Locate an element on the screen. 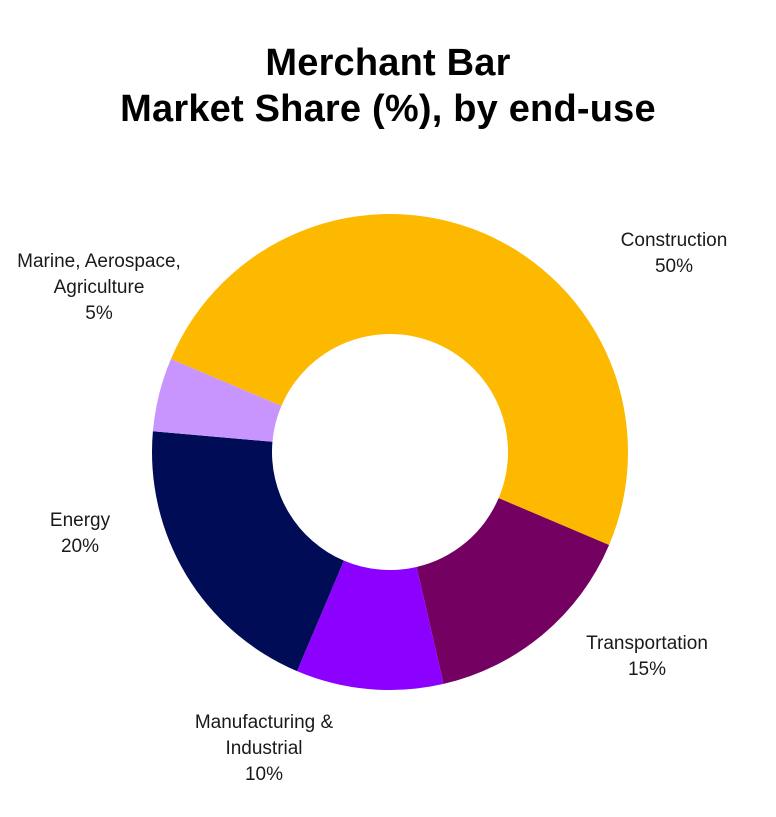 This screenshot has height=817, width=776. slice-label-construction-value: 50% is located at coordinates (674, 266).